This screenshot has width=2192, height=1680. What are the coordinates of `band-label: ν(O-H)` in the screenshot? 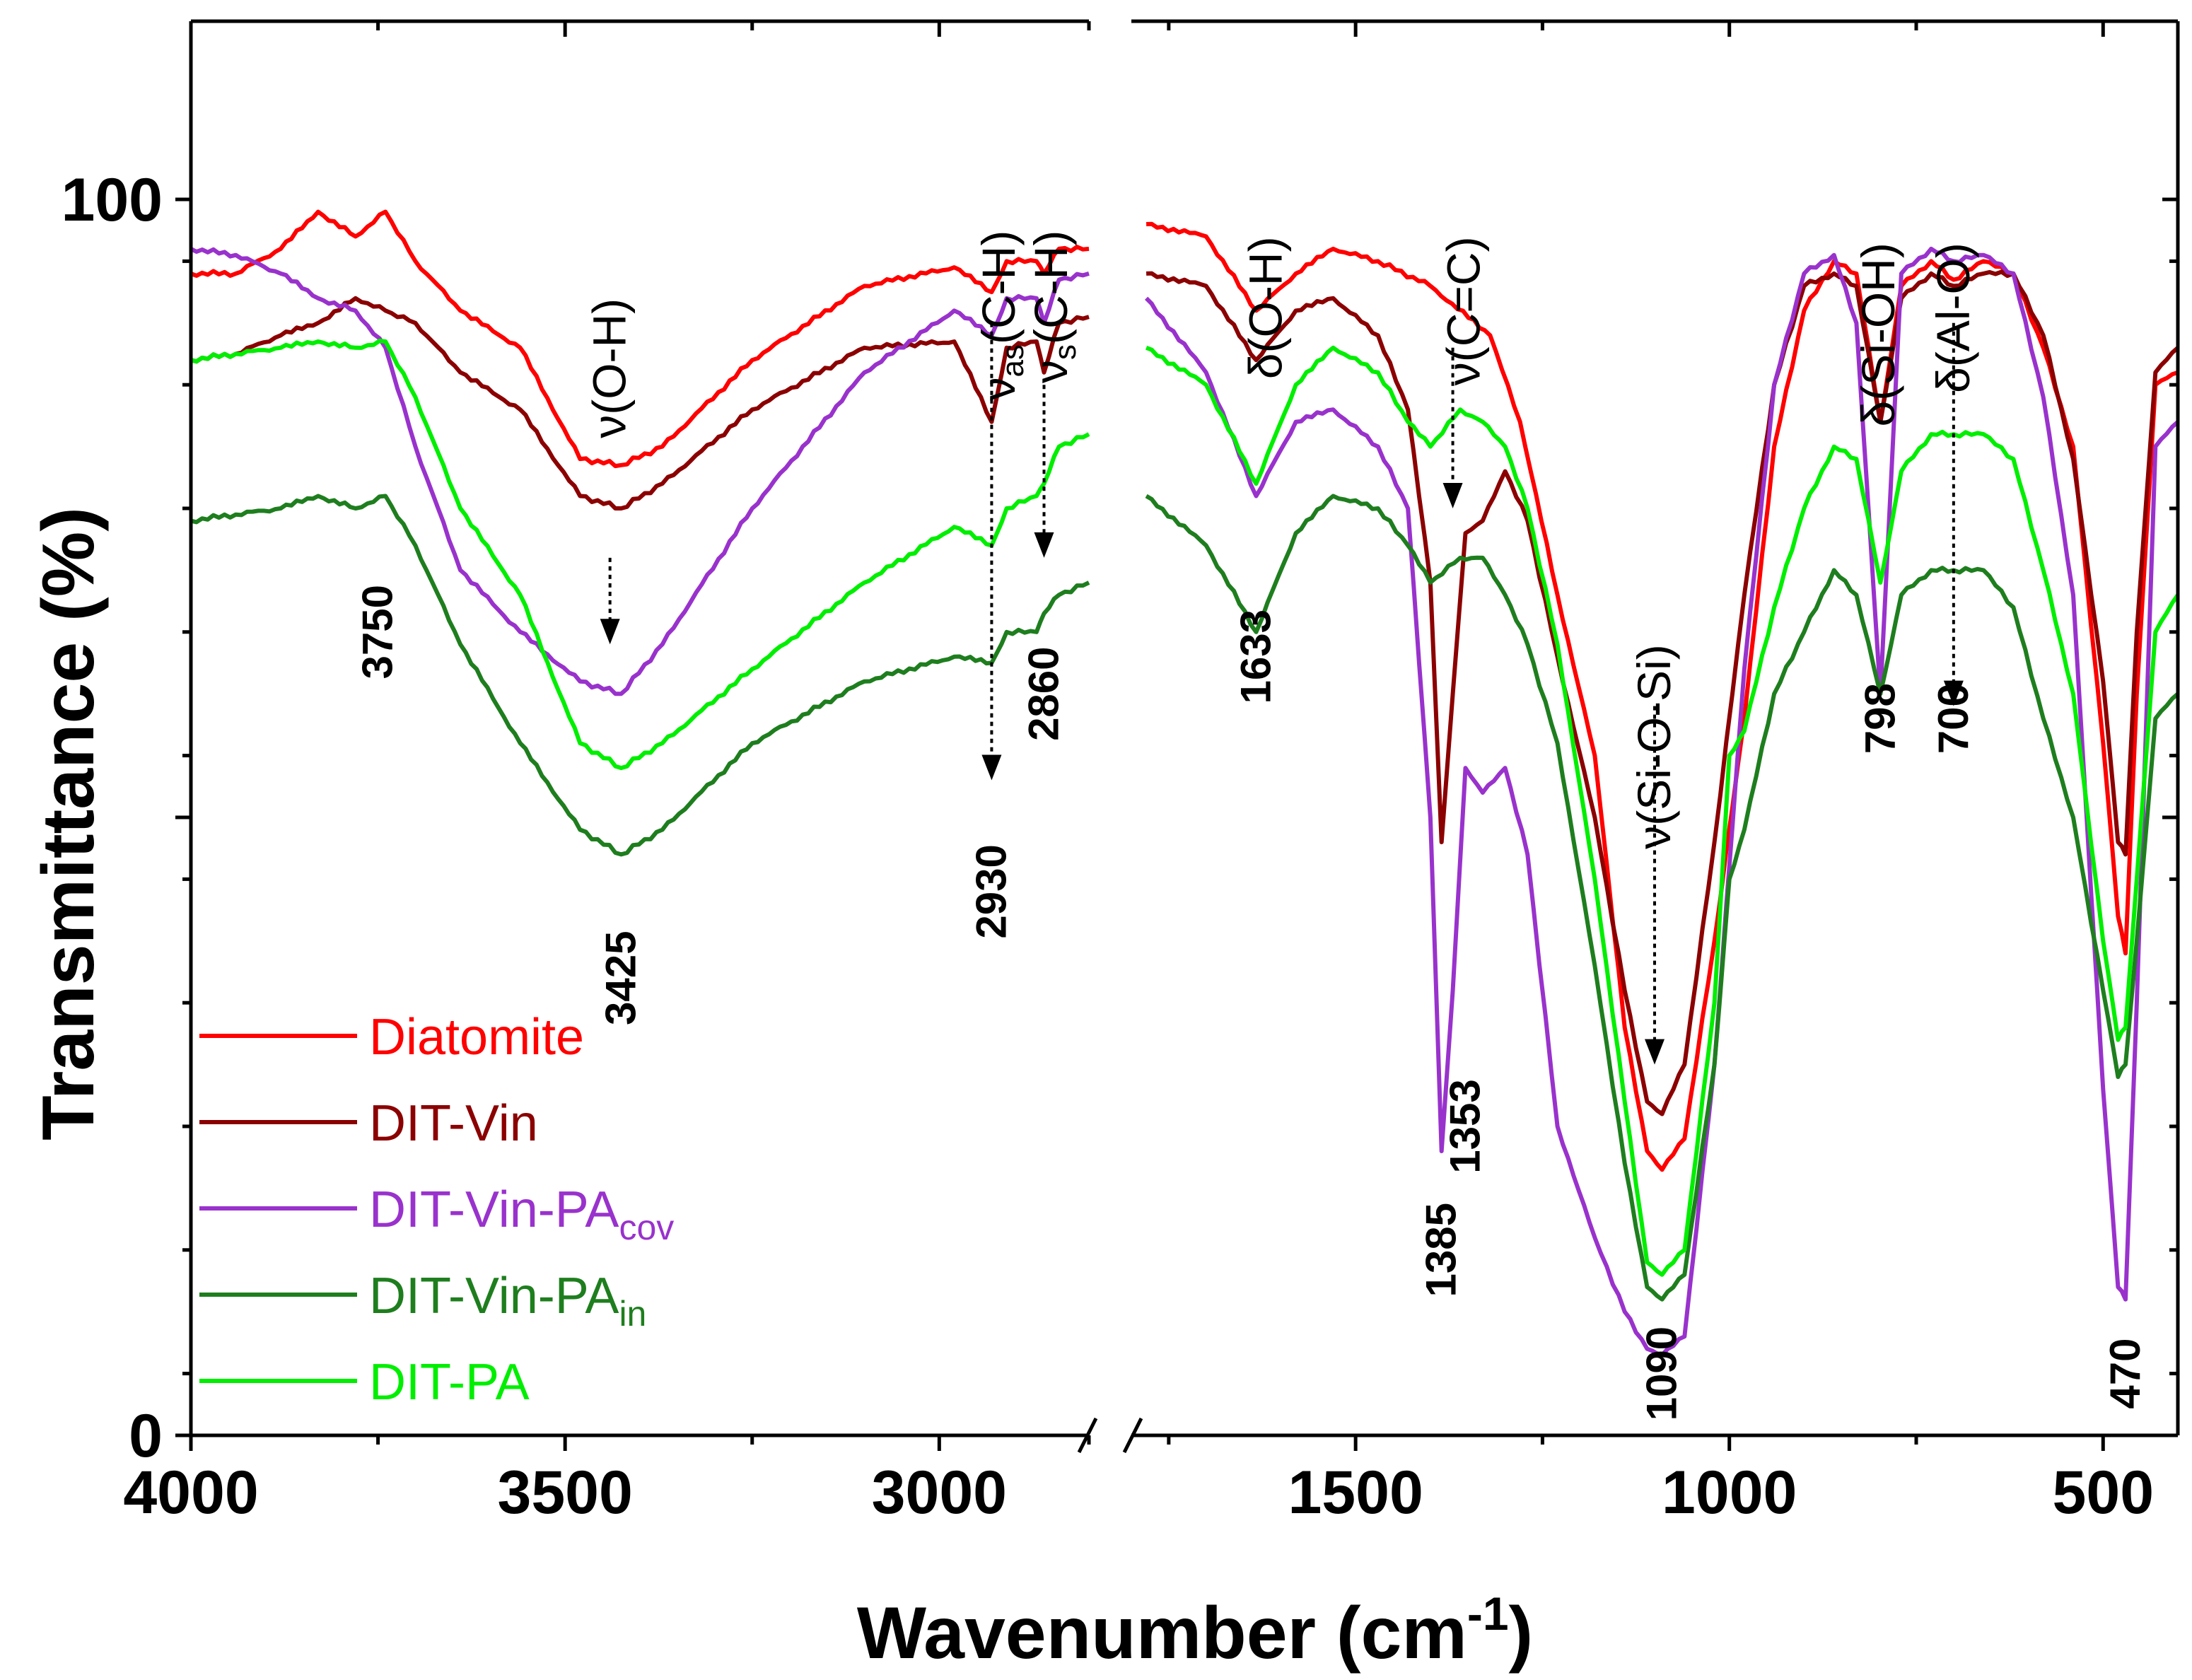 It's located at (609, 368).